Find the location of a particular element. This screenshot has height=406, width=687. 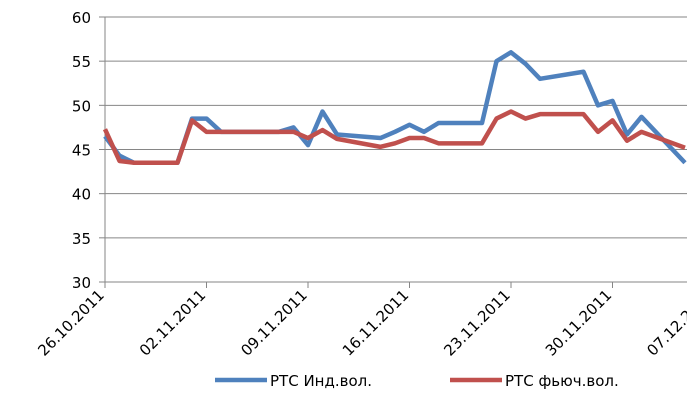

y-tick-label: 55 is located at coordinates (81, 62).